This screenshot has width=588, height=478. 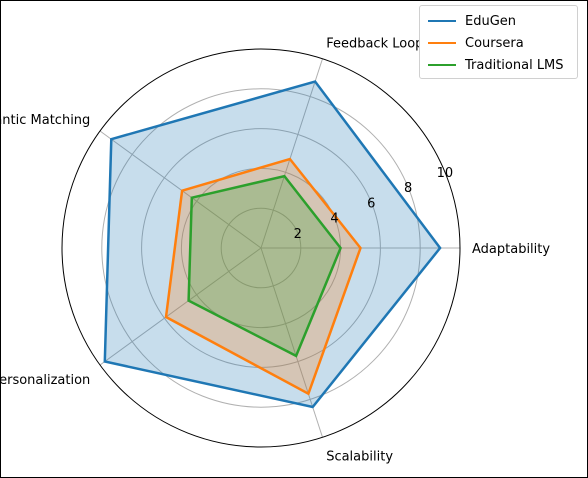 I want to click on axis-label-2: Semantic Matching, so click(x=45, y=120).